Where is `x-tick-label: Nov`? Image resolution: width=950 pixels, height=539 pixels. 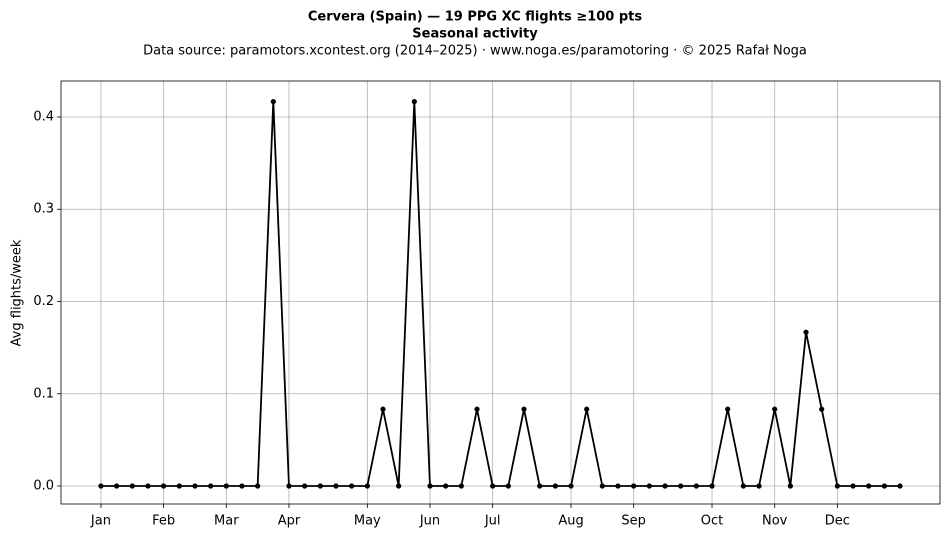 x-tick-label: Nov is located at coordinates (775, 521).